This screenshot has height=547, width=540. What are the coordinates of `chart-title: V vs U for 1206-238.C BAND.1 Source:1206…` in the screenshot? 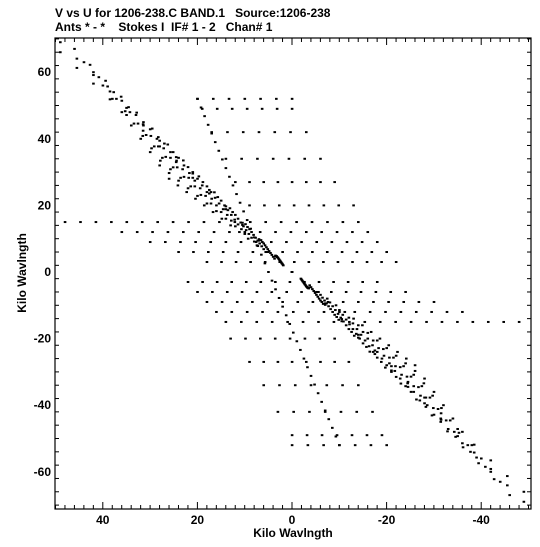 It's located at (193, 13).